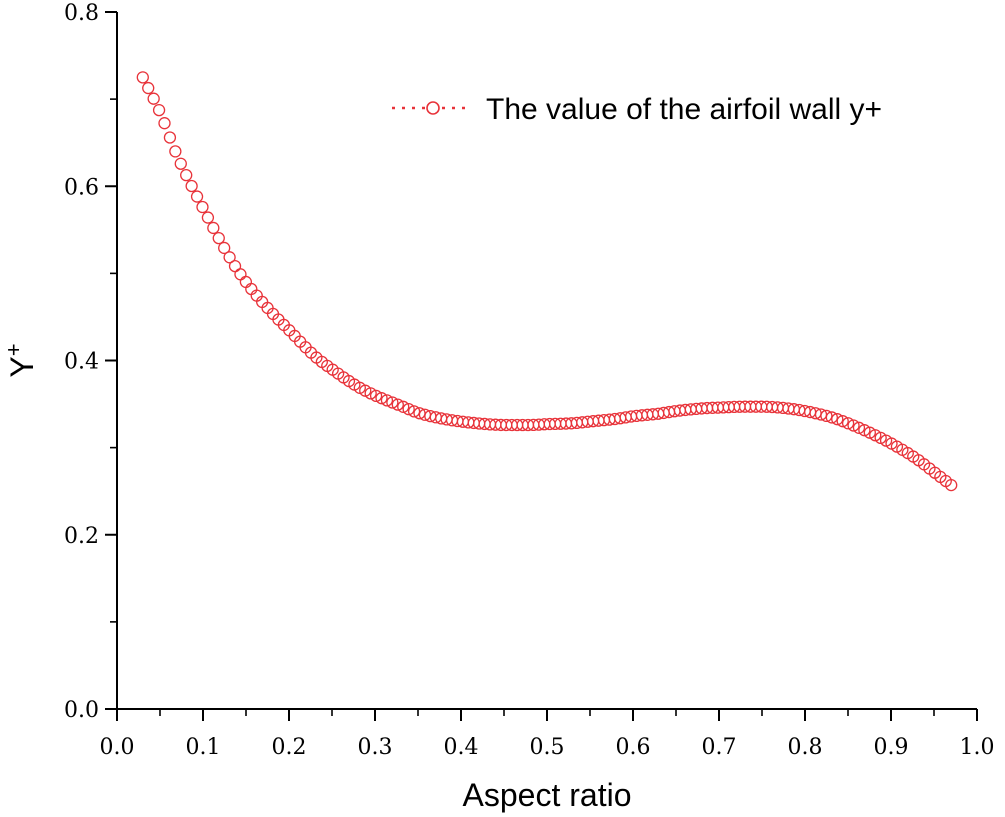 This screenshot has height=817, width=1005. What do you see at coordinates (633, 747) in the screenshot?
I see `x-tick-label: 0.6` at bounding box center [633, 747].